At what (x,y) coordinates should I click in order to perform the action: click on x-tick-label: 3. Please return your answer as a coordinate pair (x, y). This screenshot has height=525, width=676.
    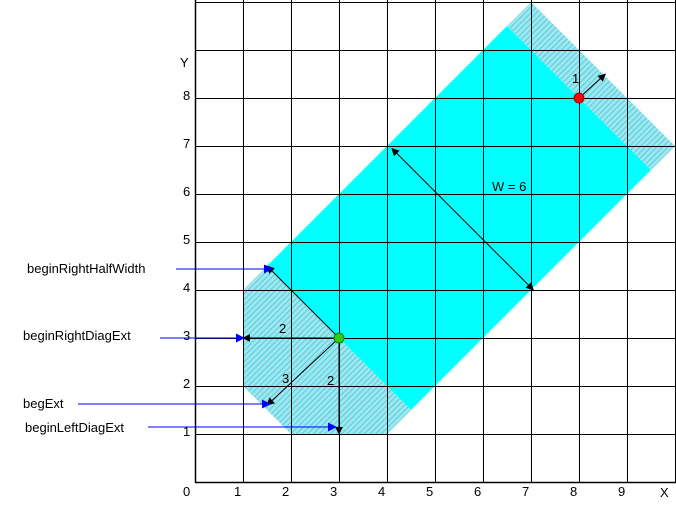
    Looking at the image, I should click on (333, 491).